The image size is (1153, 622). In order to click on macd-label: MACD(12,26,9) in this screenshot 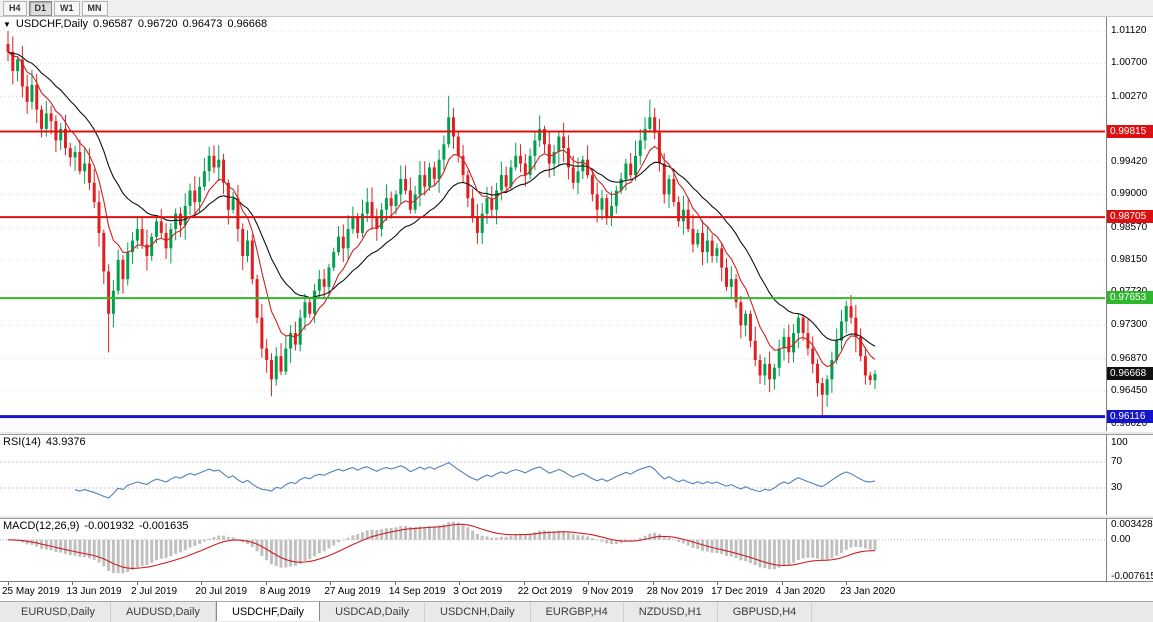, I will do `click(41, 526)`.